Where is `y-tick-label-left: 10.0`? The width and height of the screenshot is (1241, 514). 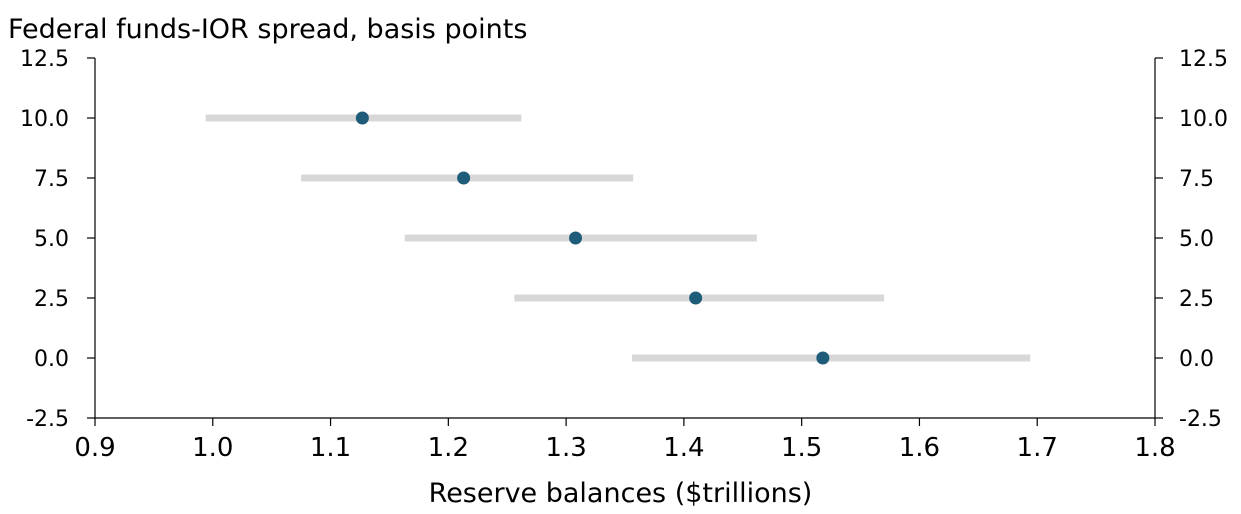 y-tick-label-left: 10.0 is located at coordinates (44, 119).